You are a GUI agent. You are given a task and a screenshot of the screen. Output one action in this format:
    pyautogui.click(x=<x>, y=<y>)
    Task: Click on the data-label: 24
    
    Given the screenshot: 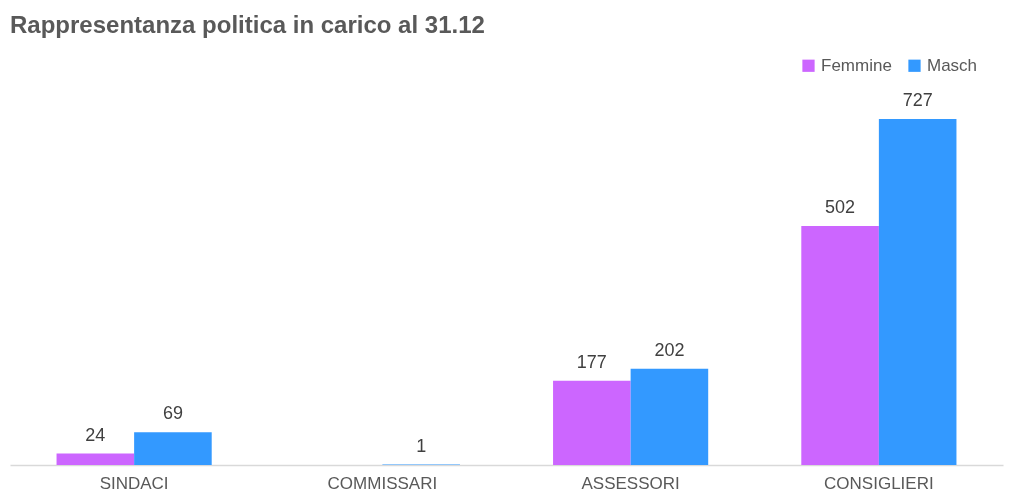 What is the action you would take?
    pyautogui.click(x=95, y=434)
    